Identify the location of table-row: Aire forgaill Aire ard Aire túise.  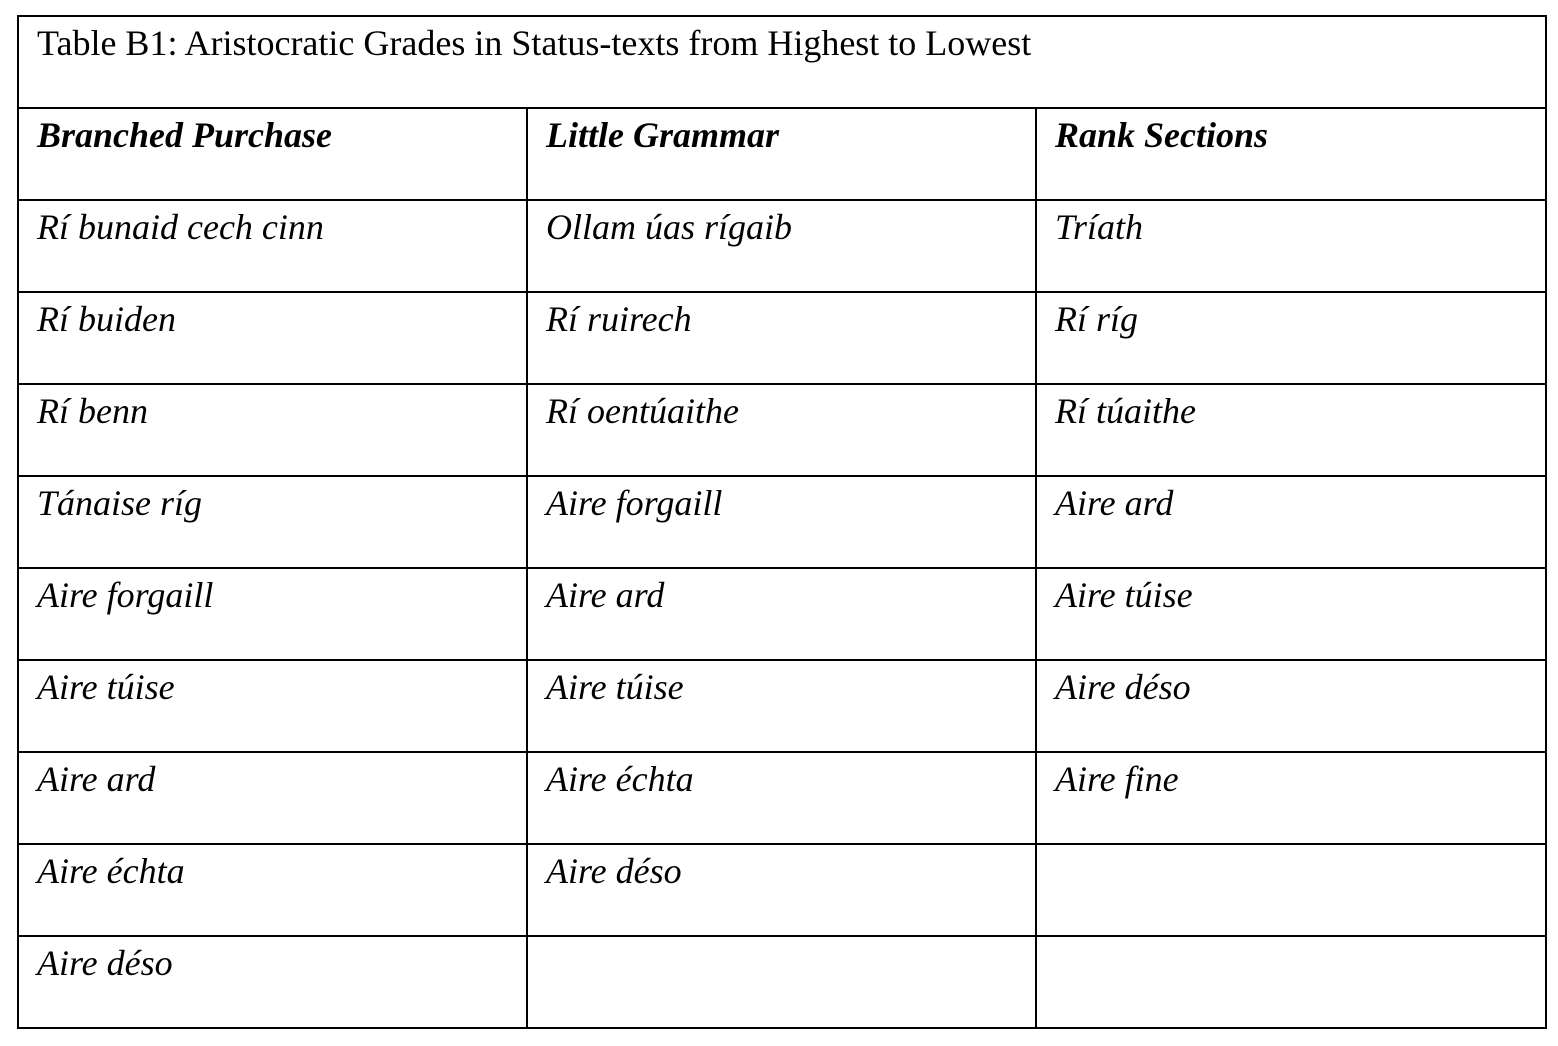
(782, 614).